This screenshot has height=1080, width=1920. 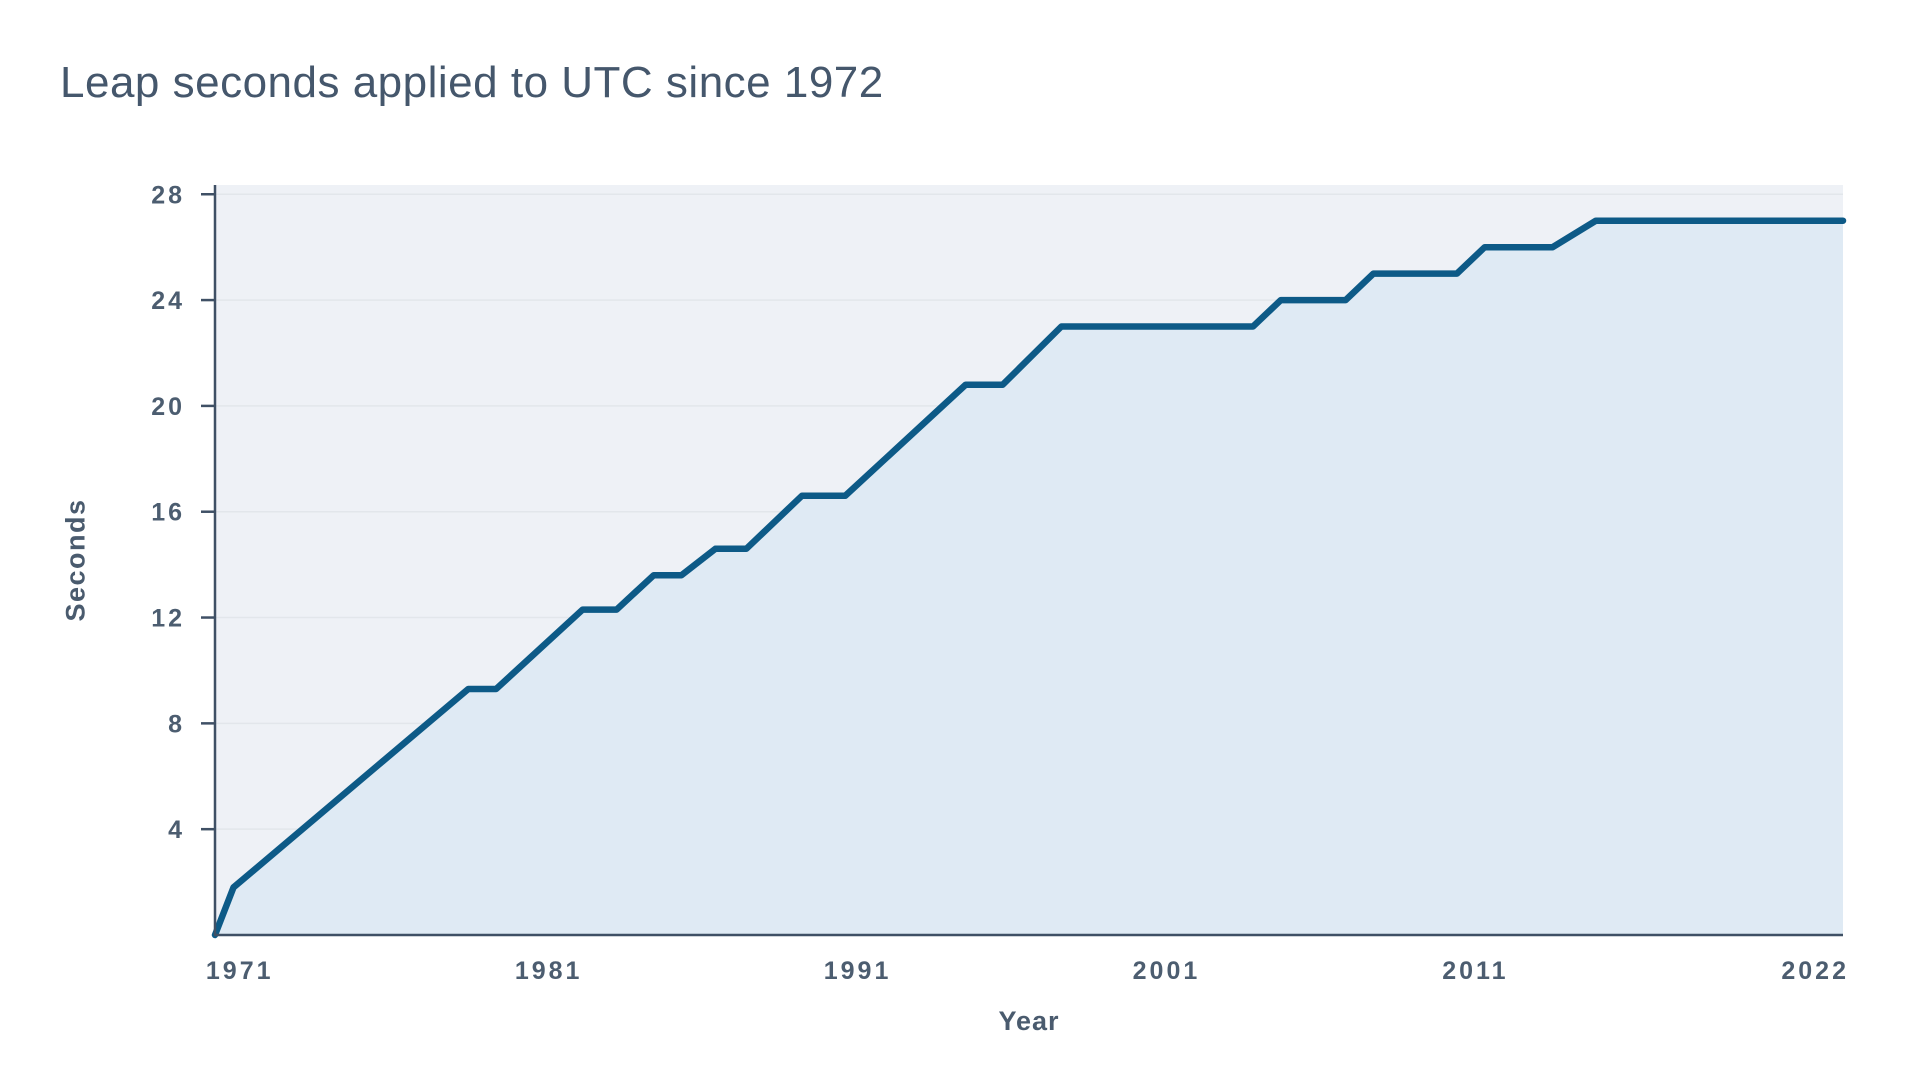 I want to click on y-tick-marks, so click(x=208, y=512).